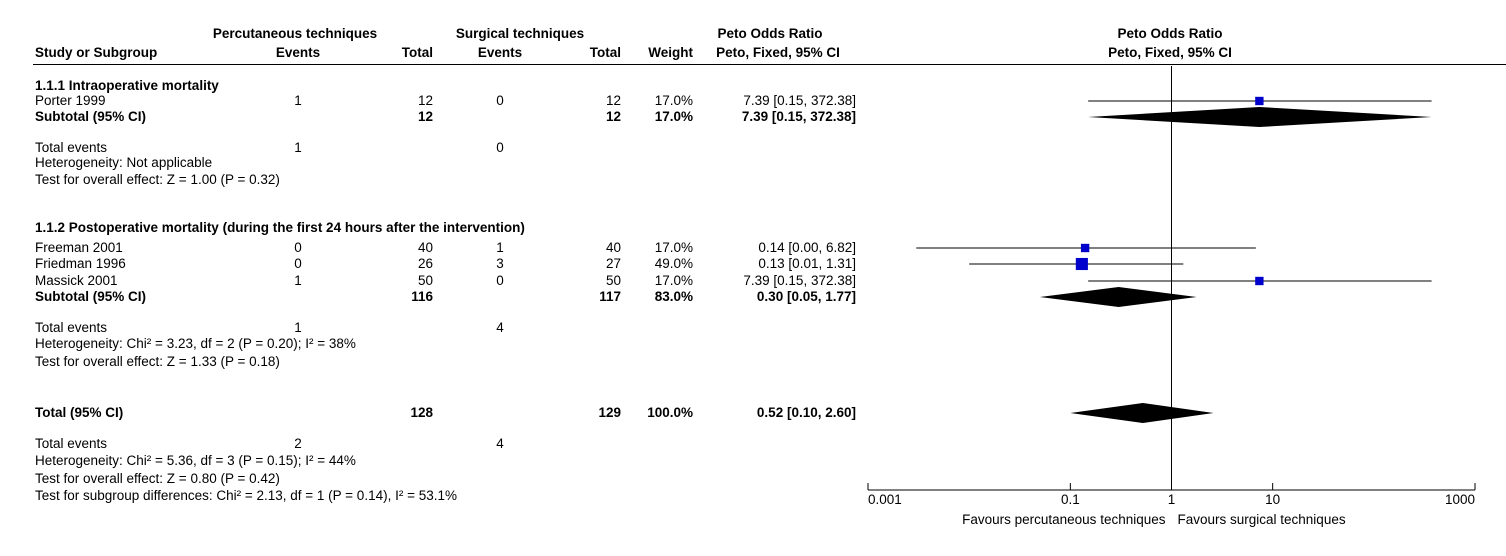 This screenshot has height=556, width=1506. What do you see at coordinates (807, 247) in the screenshot?
I see `cell-ci: 0.14 [0.00, 6.82]` at bounding box center [807, 247].